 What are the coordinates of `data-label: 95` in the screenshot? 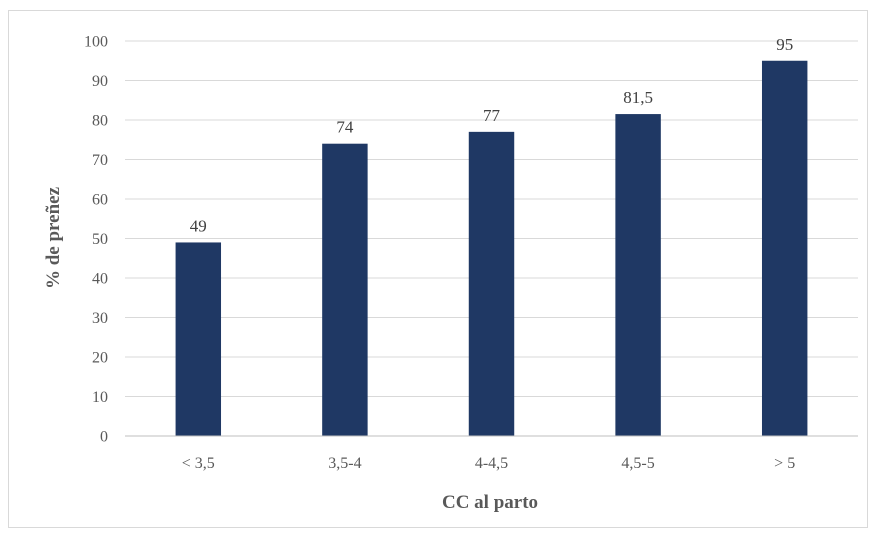 It's located at (784, 44).